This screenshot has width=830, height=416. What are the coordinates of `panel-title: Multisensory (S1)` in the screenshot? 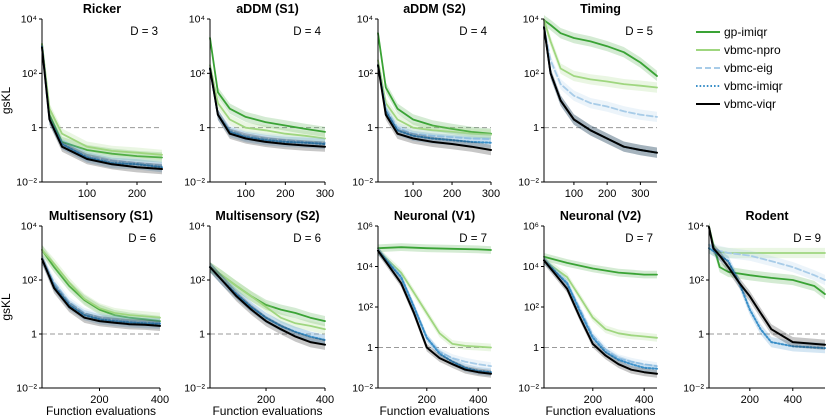 It's located at (101, 216).